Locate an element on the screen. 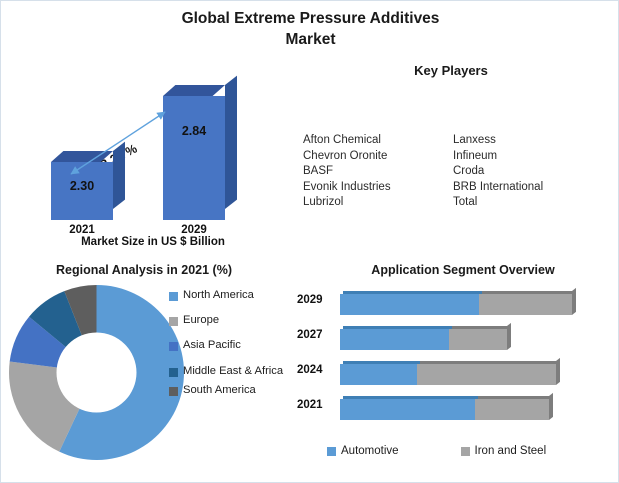 Image resolution: width=619 pixels, height=483 pixels. legend-item-europe: Europe is located at coordinates (229, 321).